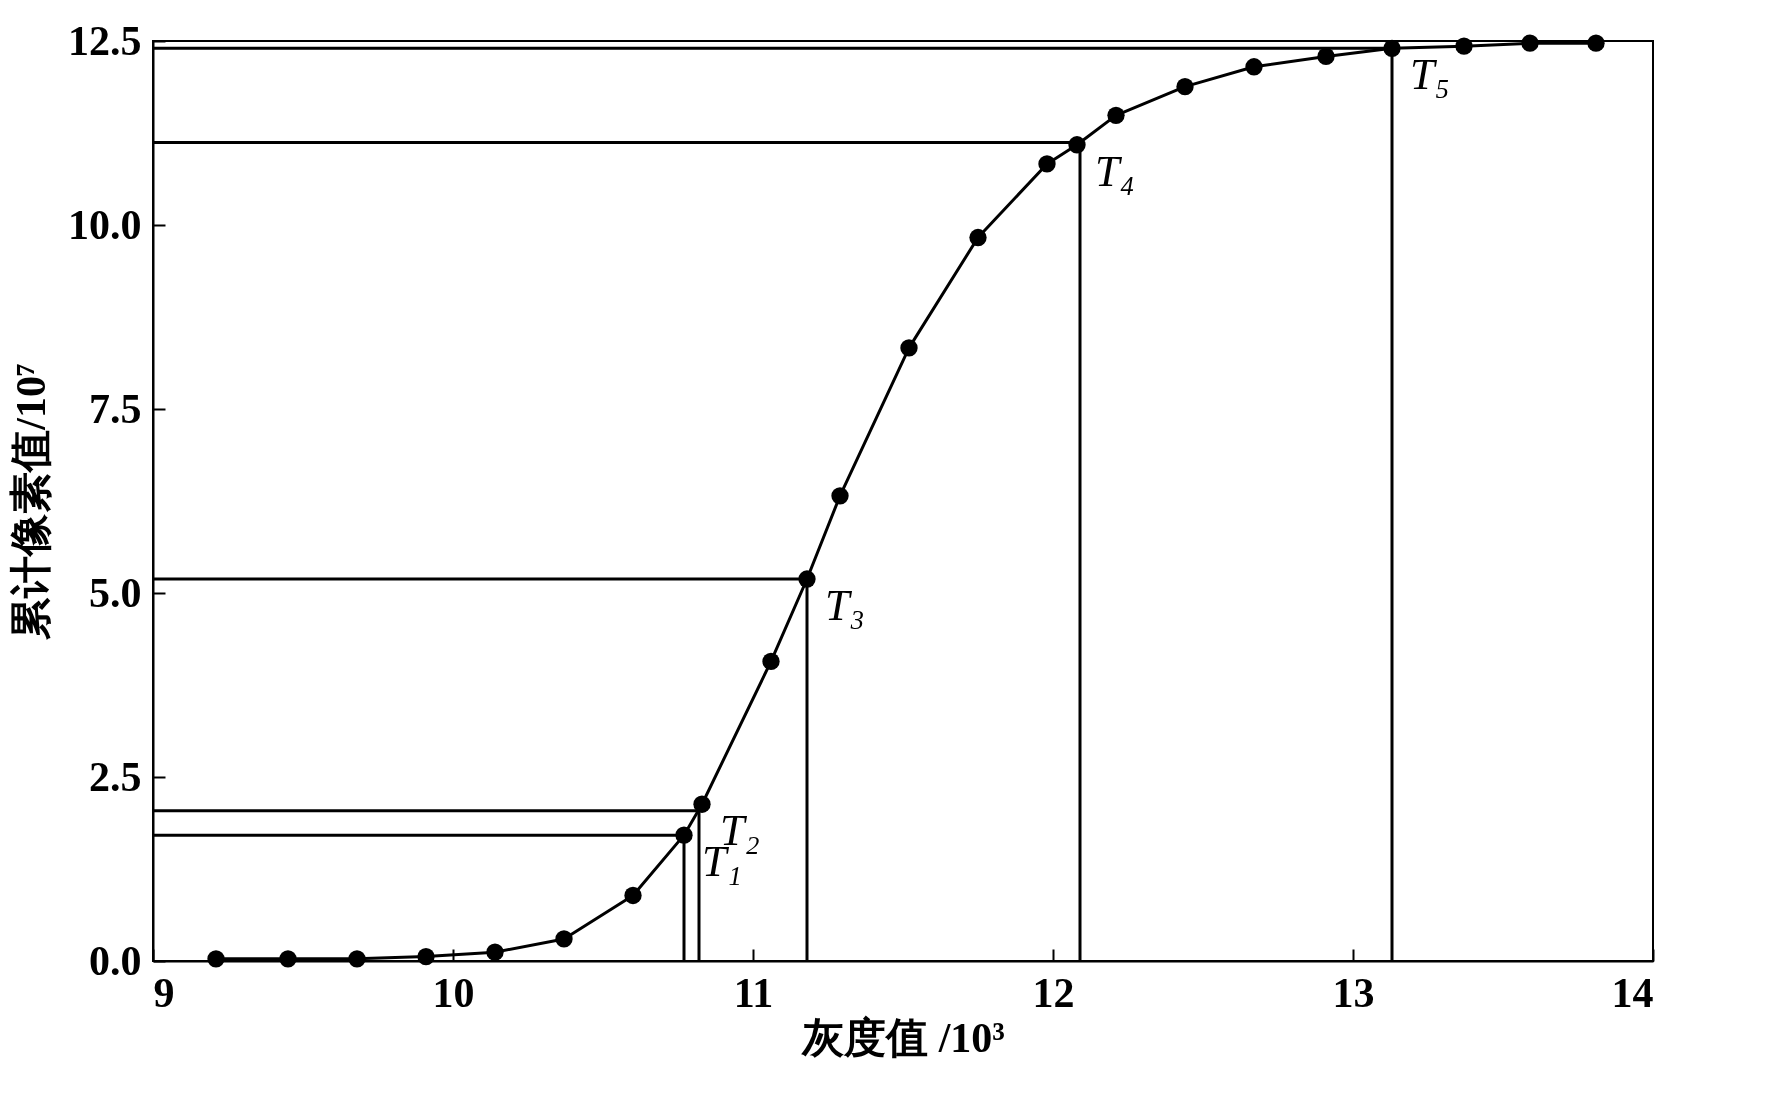  I want to click on y-tick-label: 10.0, so click(105, 224).